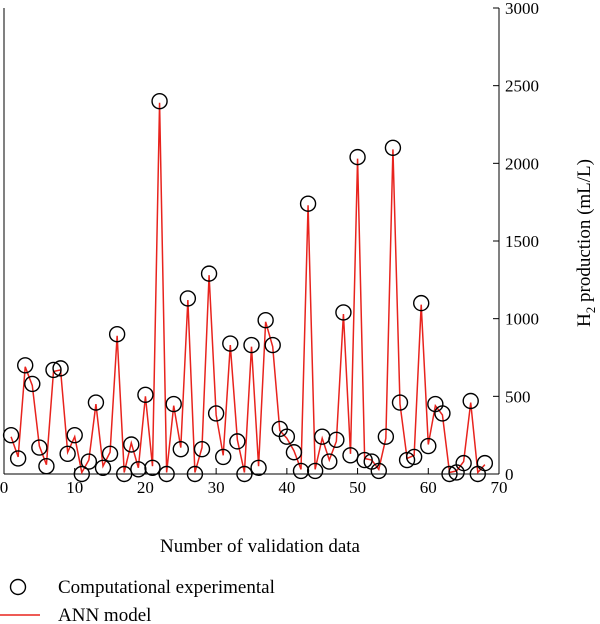  Describe the element at coordinates (166, 587) in the screenshot. I see `legend-label-computational-experimental: Computational experimental` at that location.